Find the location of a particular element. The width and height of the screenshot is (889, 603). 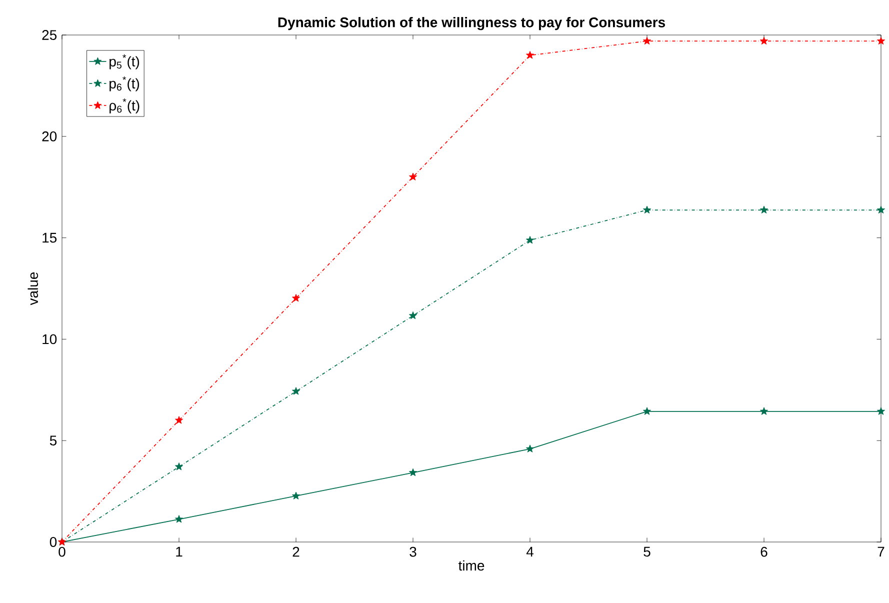

y-tick-label: 25 is located at coordinates (49, 35).